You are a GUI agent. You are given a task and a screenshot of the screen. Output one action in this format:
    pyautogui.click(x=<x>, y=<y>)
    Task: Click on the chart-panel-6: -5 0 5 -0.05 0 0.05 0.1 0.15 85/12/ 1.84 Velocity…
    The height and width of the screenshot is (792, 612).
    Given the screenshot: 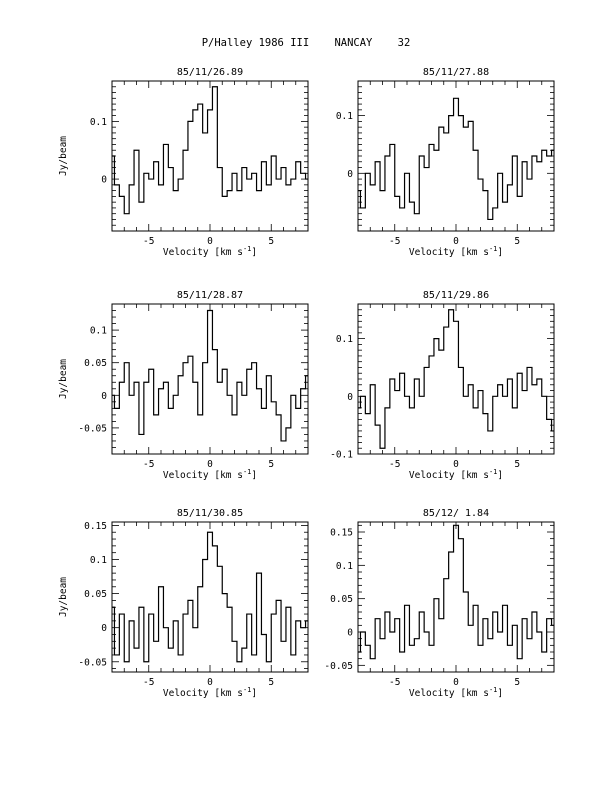 What is the action you would take?
    pyautogui.click(x=439, y=603)
    